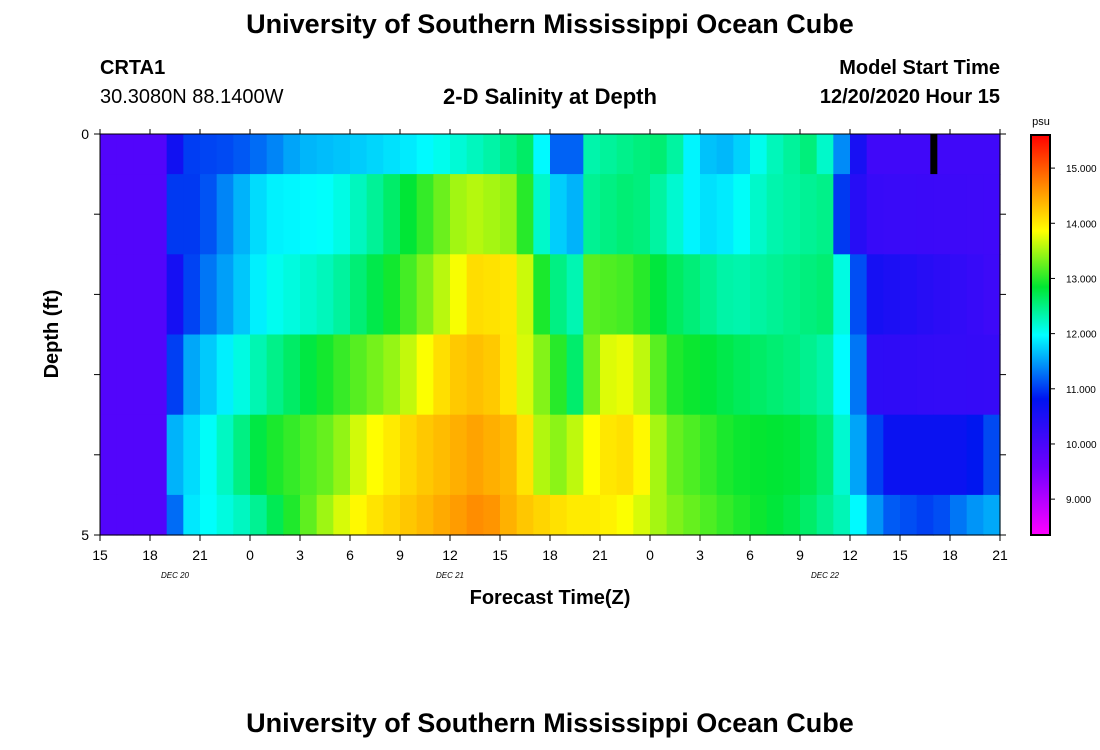  What do you see at coordinates (550, 598) in the screenshot?
I see `x-axis-label: Forecast Time(Z)` at bounding box center [550, 598].